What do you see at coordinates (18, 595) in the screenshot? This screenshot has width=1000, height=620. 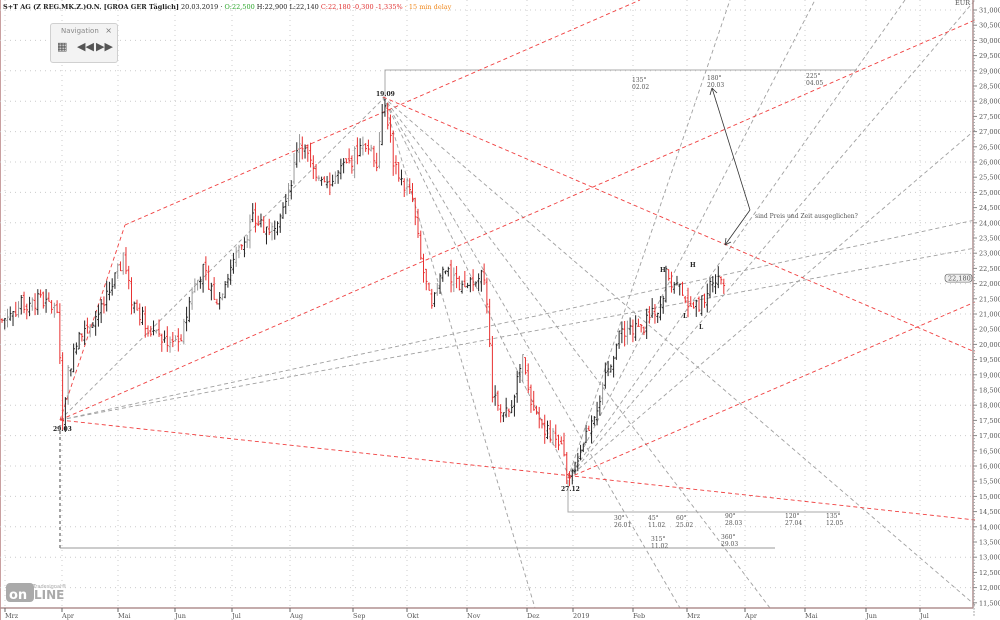 I see `svg-text: on` at bounding box center [18, 595].